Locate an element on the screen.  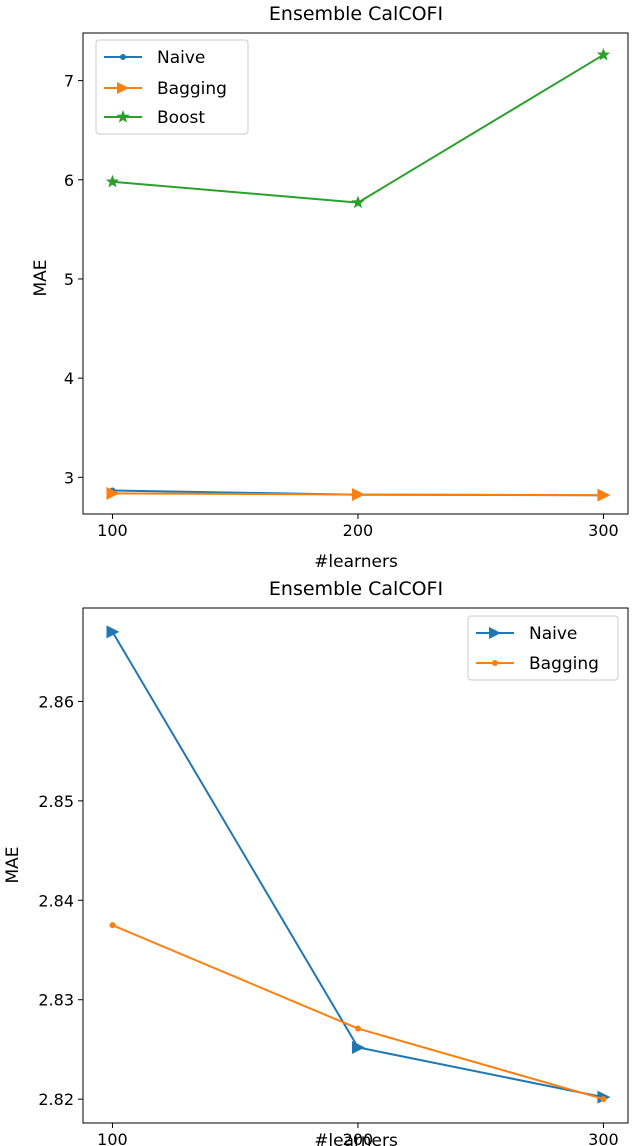
y-tick-label: 2.86 is located at coordinates (56, 701).